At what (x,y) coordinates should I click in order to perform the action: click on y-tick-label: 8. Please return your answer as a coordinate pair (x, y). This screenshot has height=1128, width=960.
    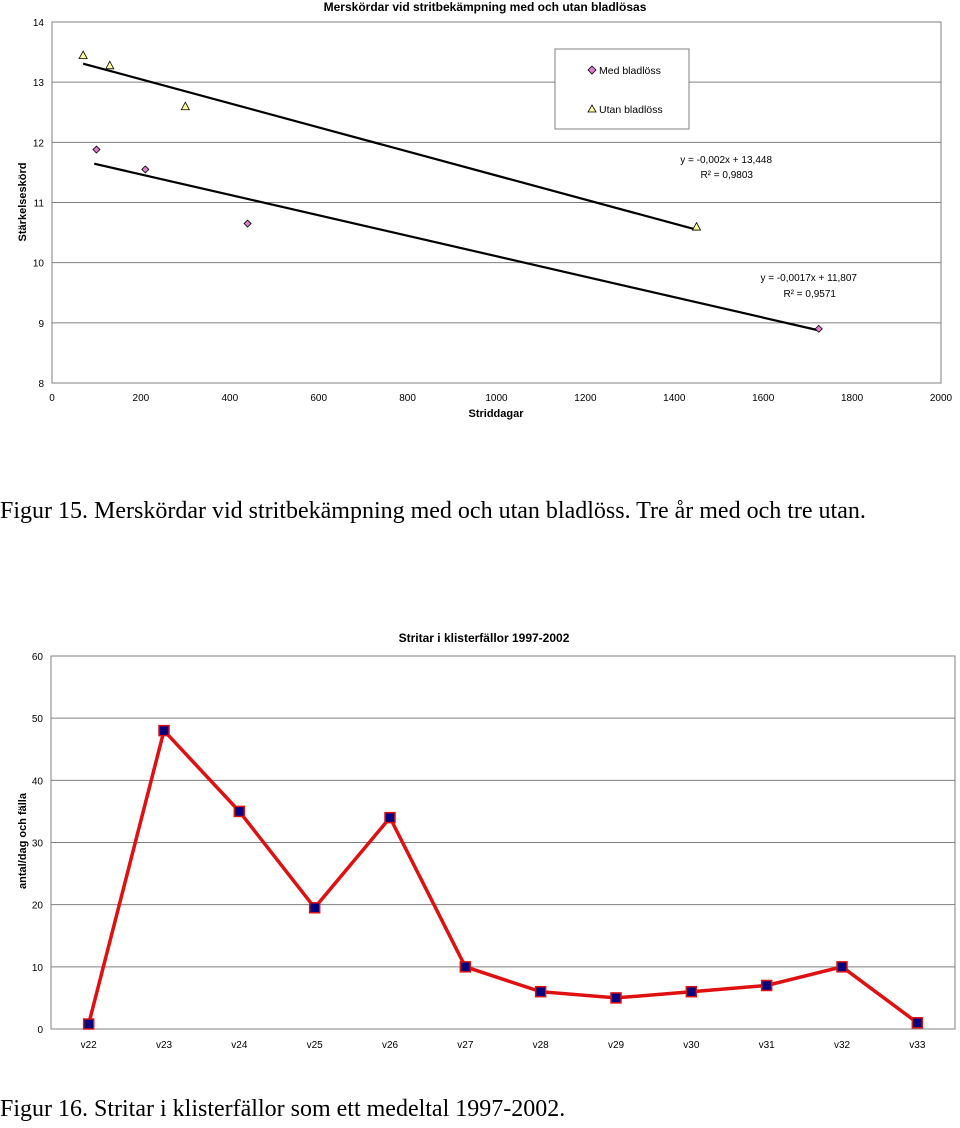
    Looking at the image, I should click on (41, 384).